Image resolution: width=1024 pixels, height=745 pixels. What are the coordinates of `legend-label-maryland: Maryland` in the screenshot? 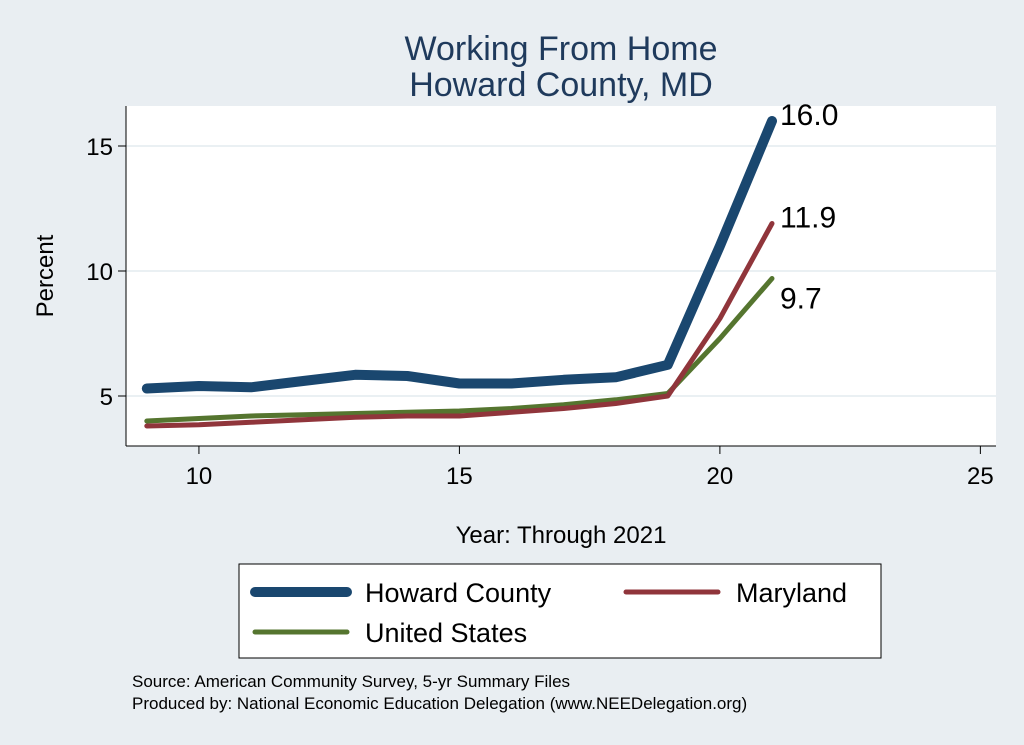 It's located at (791, 593).